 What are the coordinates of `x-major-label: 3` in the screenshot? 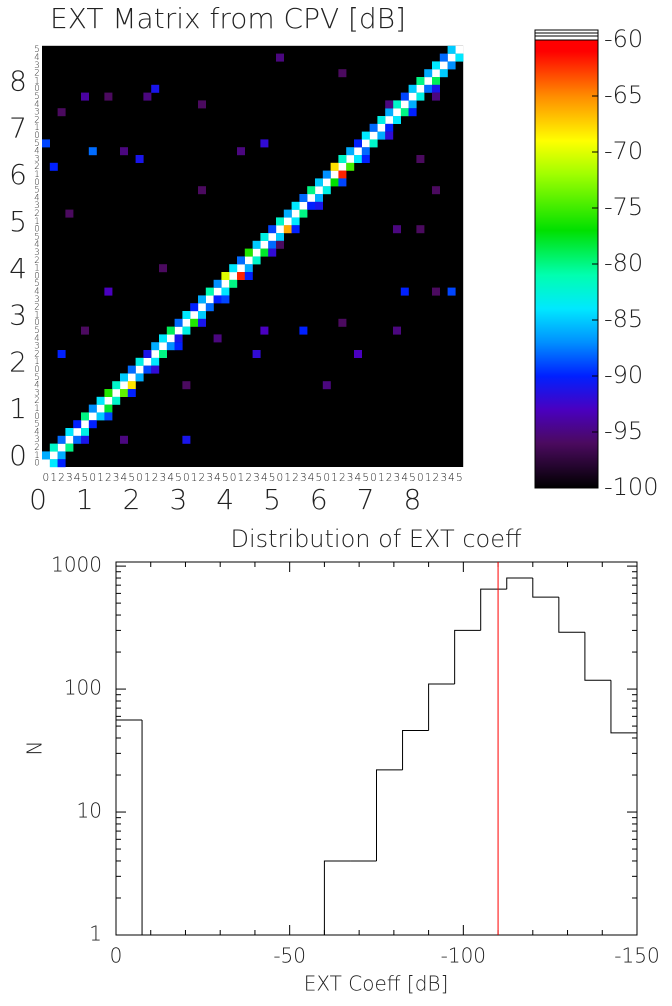 It's located at (178, 499).